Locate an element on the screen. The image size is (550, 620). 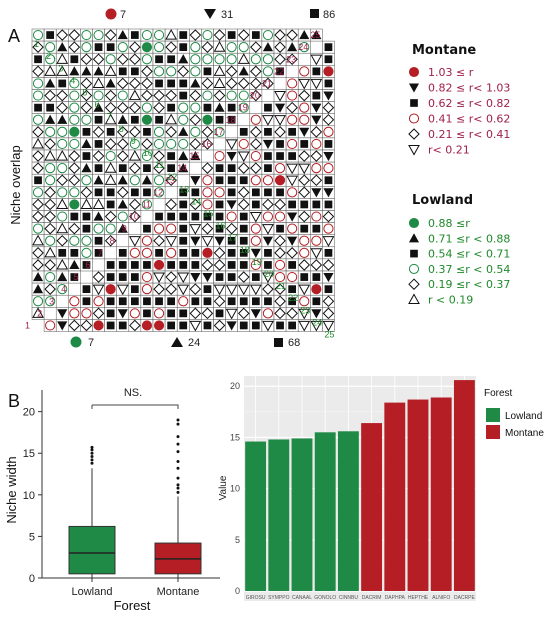
x-tick-label: CANAAL is located at coordinates (302, 598).